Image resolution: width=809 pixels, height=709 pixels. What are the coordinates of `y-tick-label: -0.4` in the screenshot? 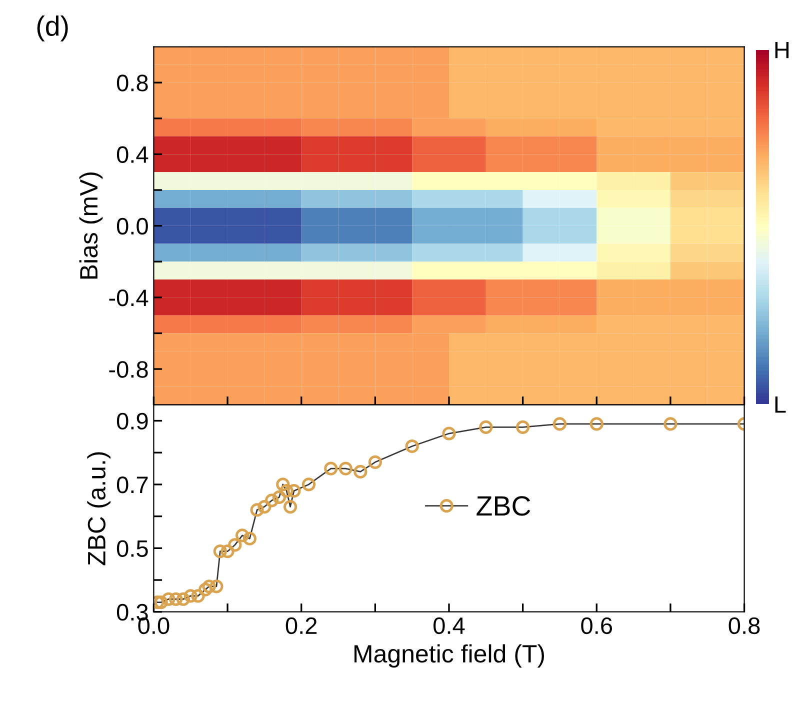 It's located at (128, 297).